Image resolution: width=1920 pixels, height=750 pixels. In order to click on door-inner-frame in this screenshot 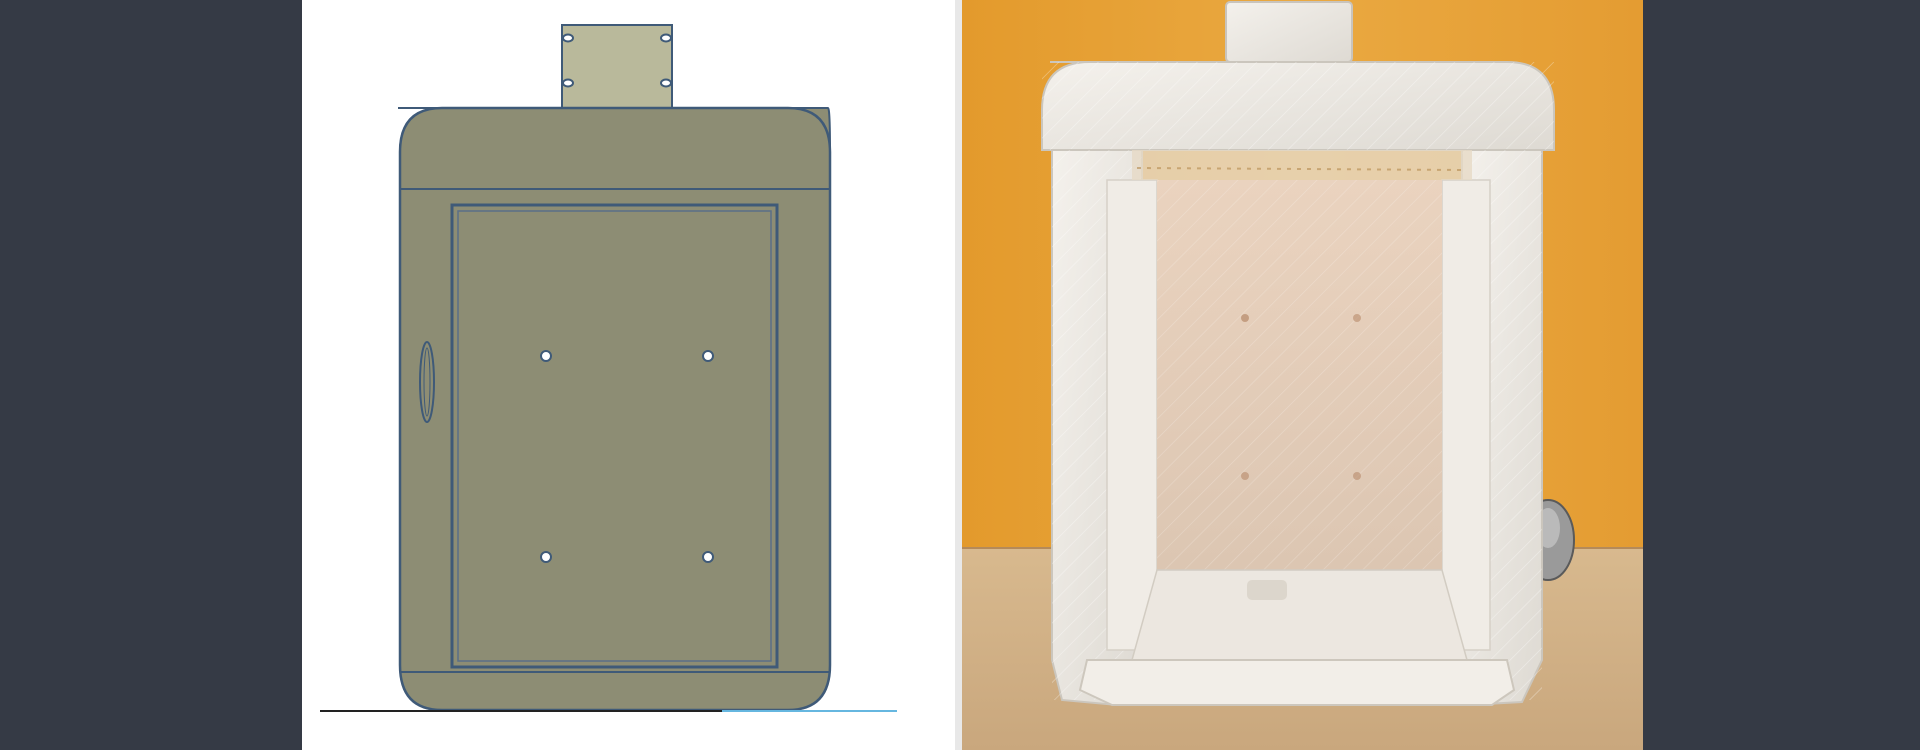, I will do `click(614, 436)`.